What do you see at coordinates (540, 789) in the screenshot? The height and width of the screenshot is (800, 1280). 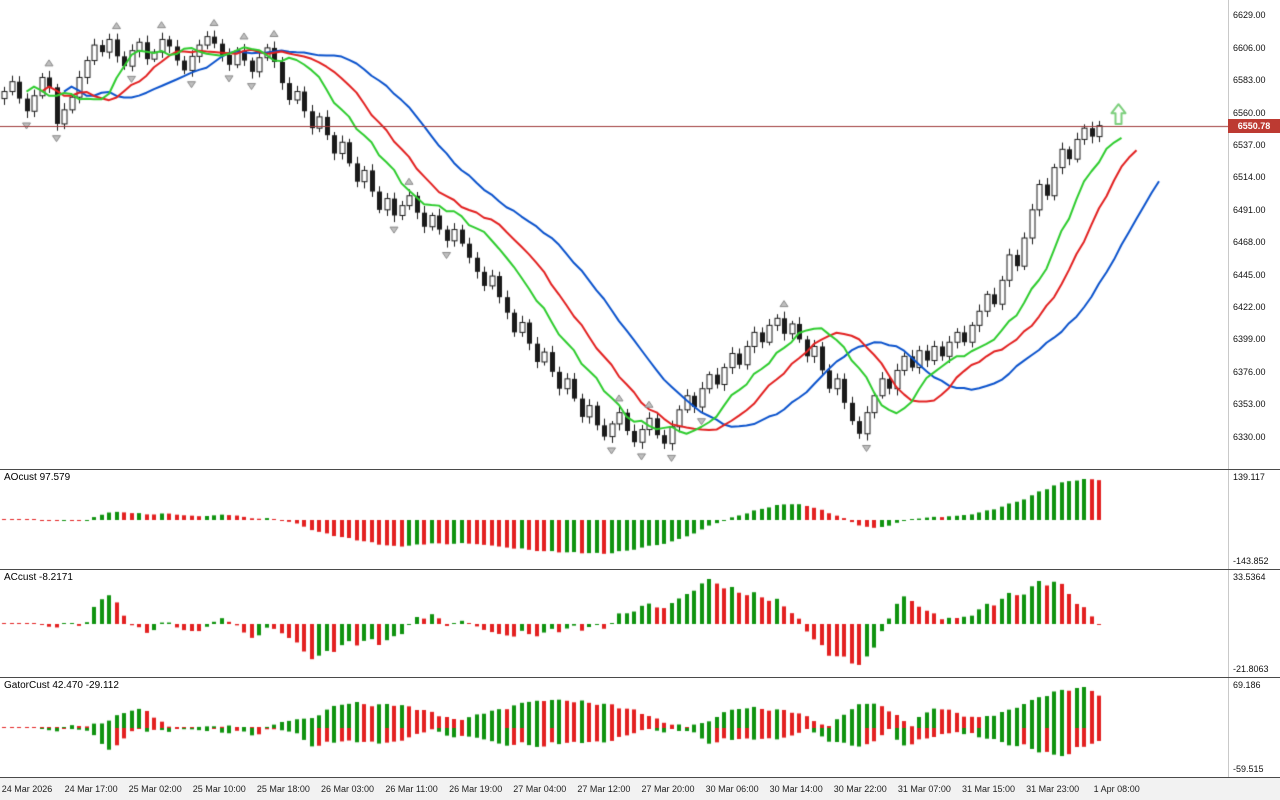 I see `time-axis-label: 27 Mar 04:00` at bounding box center [540, 789].